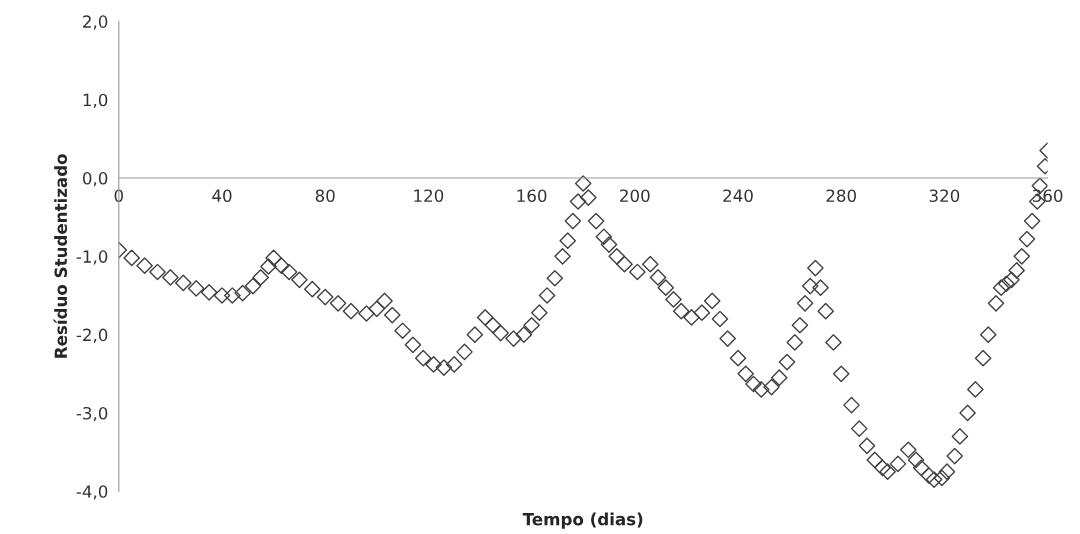 The image size is (1080, 534). What do you see at coordinates (635, 196) in the screenshot?
I see `x-tick-label: 200` at bounding box center [635, 196].